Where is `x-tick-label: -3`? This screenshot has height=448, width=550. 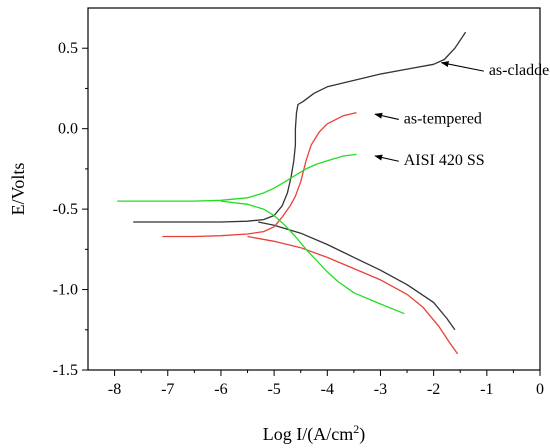
x-tick-label: -3 is located at coordinates (380, 389).